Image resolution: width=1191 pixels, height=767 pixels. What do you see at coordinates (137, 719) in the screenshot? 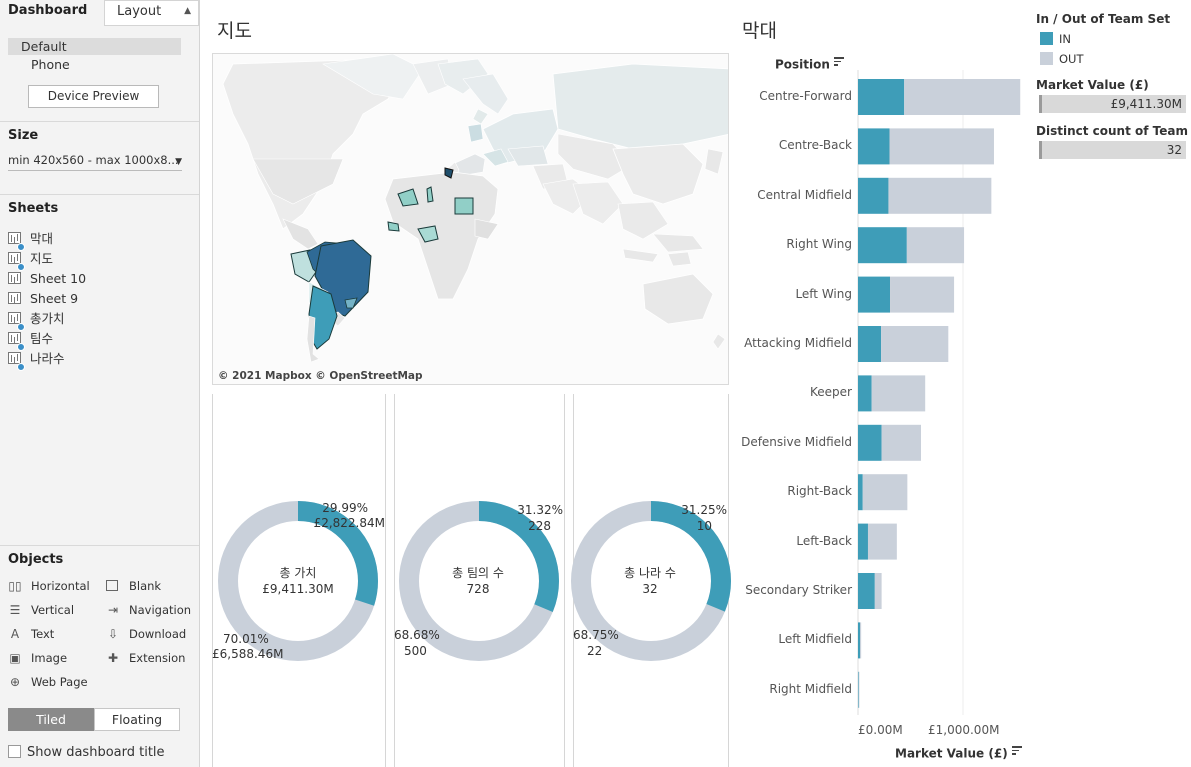
I see `floating-button: Floating` at bounding box center [137, 719].